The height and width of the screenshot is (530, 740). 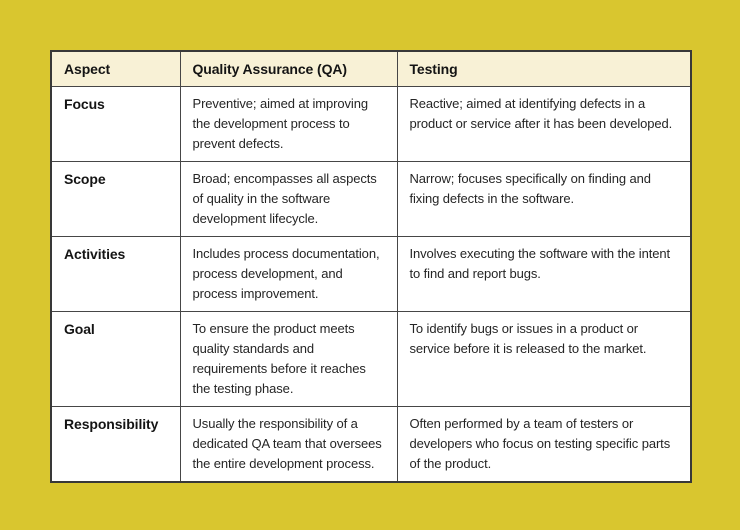 I want to click on column-header-testing: Testing, so click(x=544, y=68).